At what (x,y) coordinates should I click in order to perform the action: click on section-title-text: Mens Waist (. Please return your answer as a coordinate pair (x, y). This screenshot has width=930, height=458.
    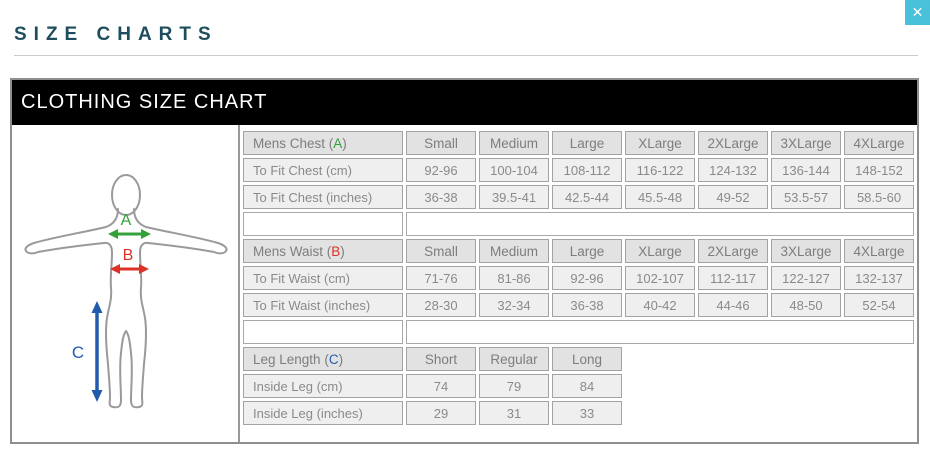
    Looking at the image, I should click on (292, 251).